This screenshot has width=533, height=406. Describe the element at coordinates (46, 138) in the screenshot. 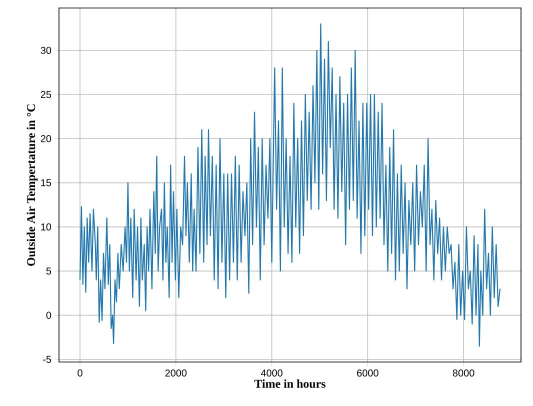

I see `y-tick-label: 20` at that location.